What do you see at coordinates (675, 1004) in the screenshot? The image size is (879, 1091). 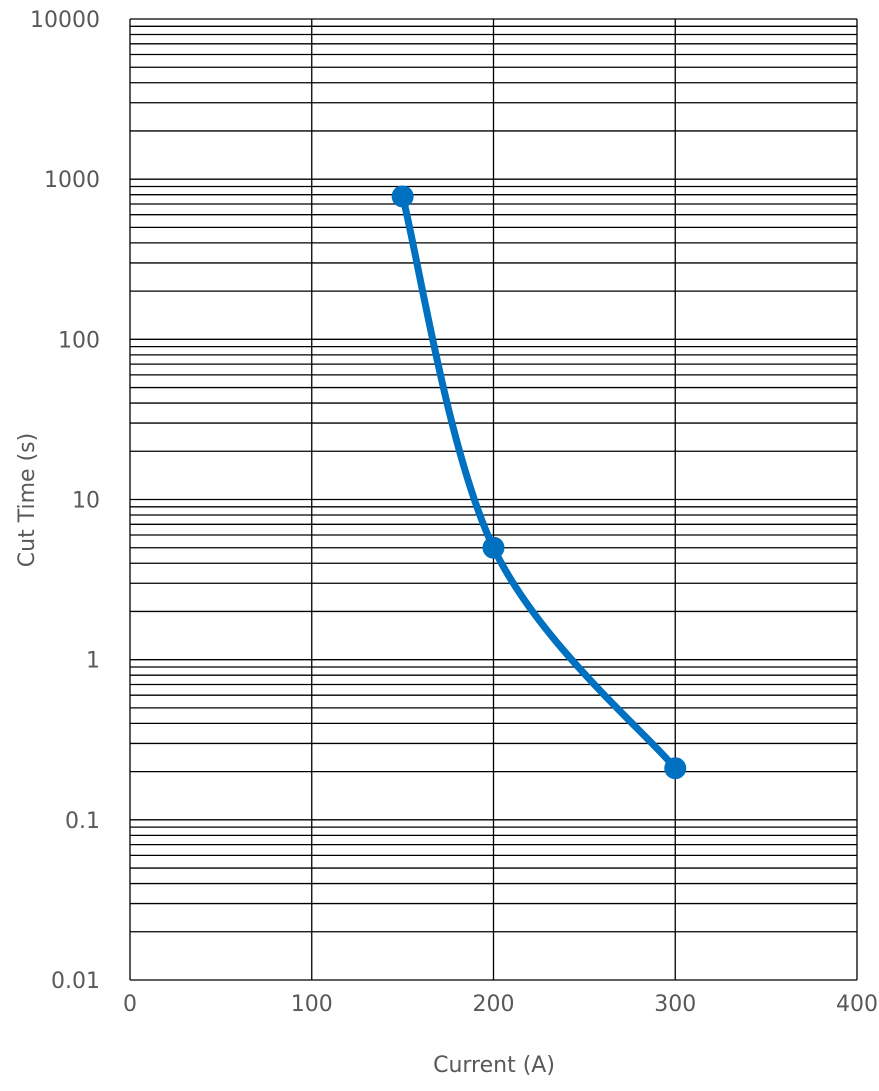 I see `x-tick-label: 300` at bounding box center [675, 1004].